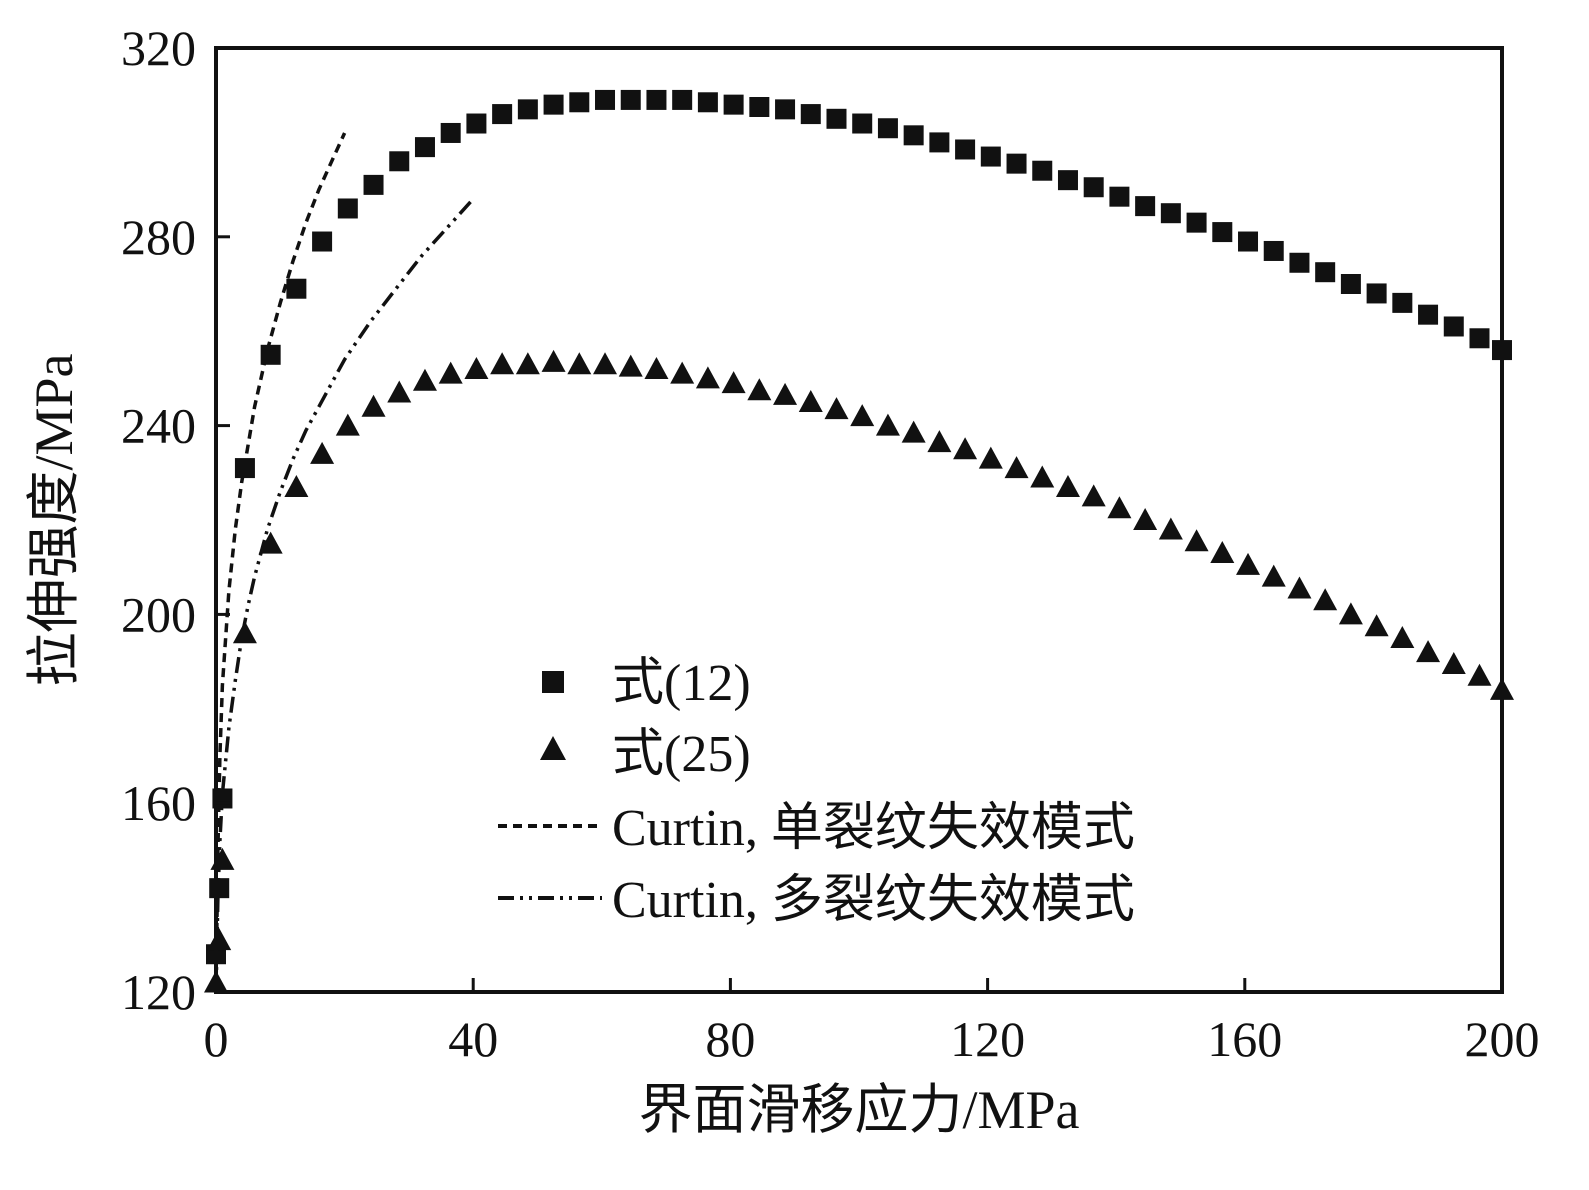 This screenshot has height=1190, width=1589. I want to click on x-tick-label: 40, so click(473, 1039).